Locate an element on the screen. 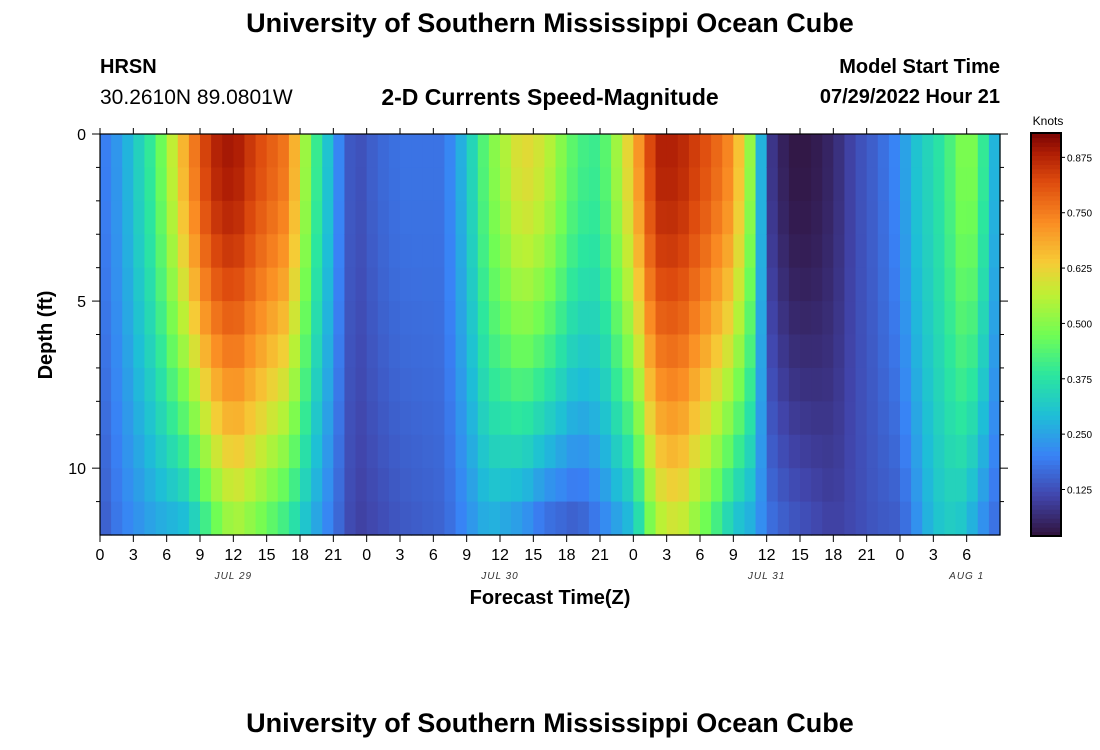  station-id: HRSN is located at coordinates (128, 67).